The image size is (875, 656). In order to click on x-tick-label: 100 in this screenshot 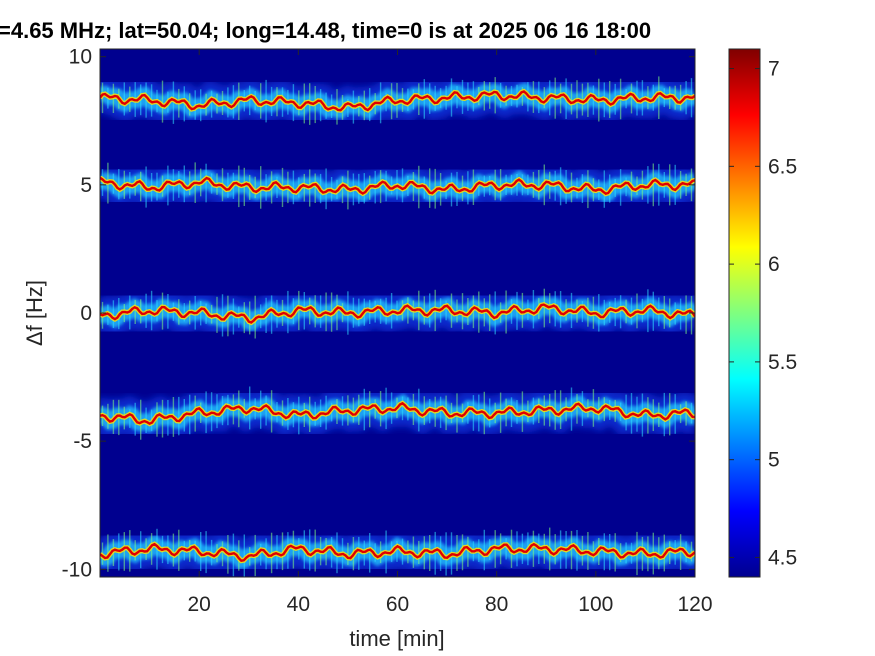, I will do `click(595, 604)`.